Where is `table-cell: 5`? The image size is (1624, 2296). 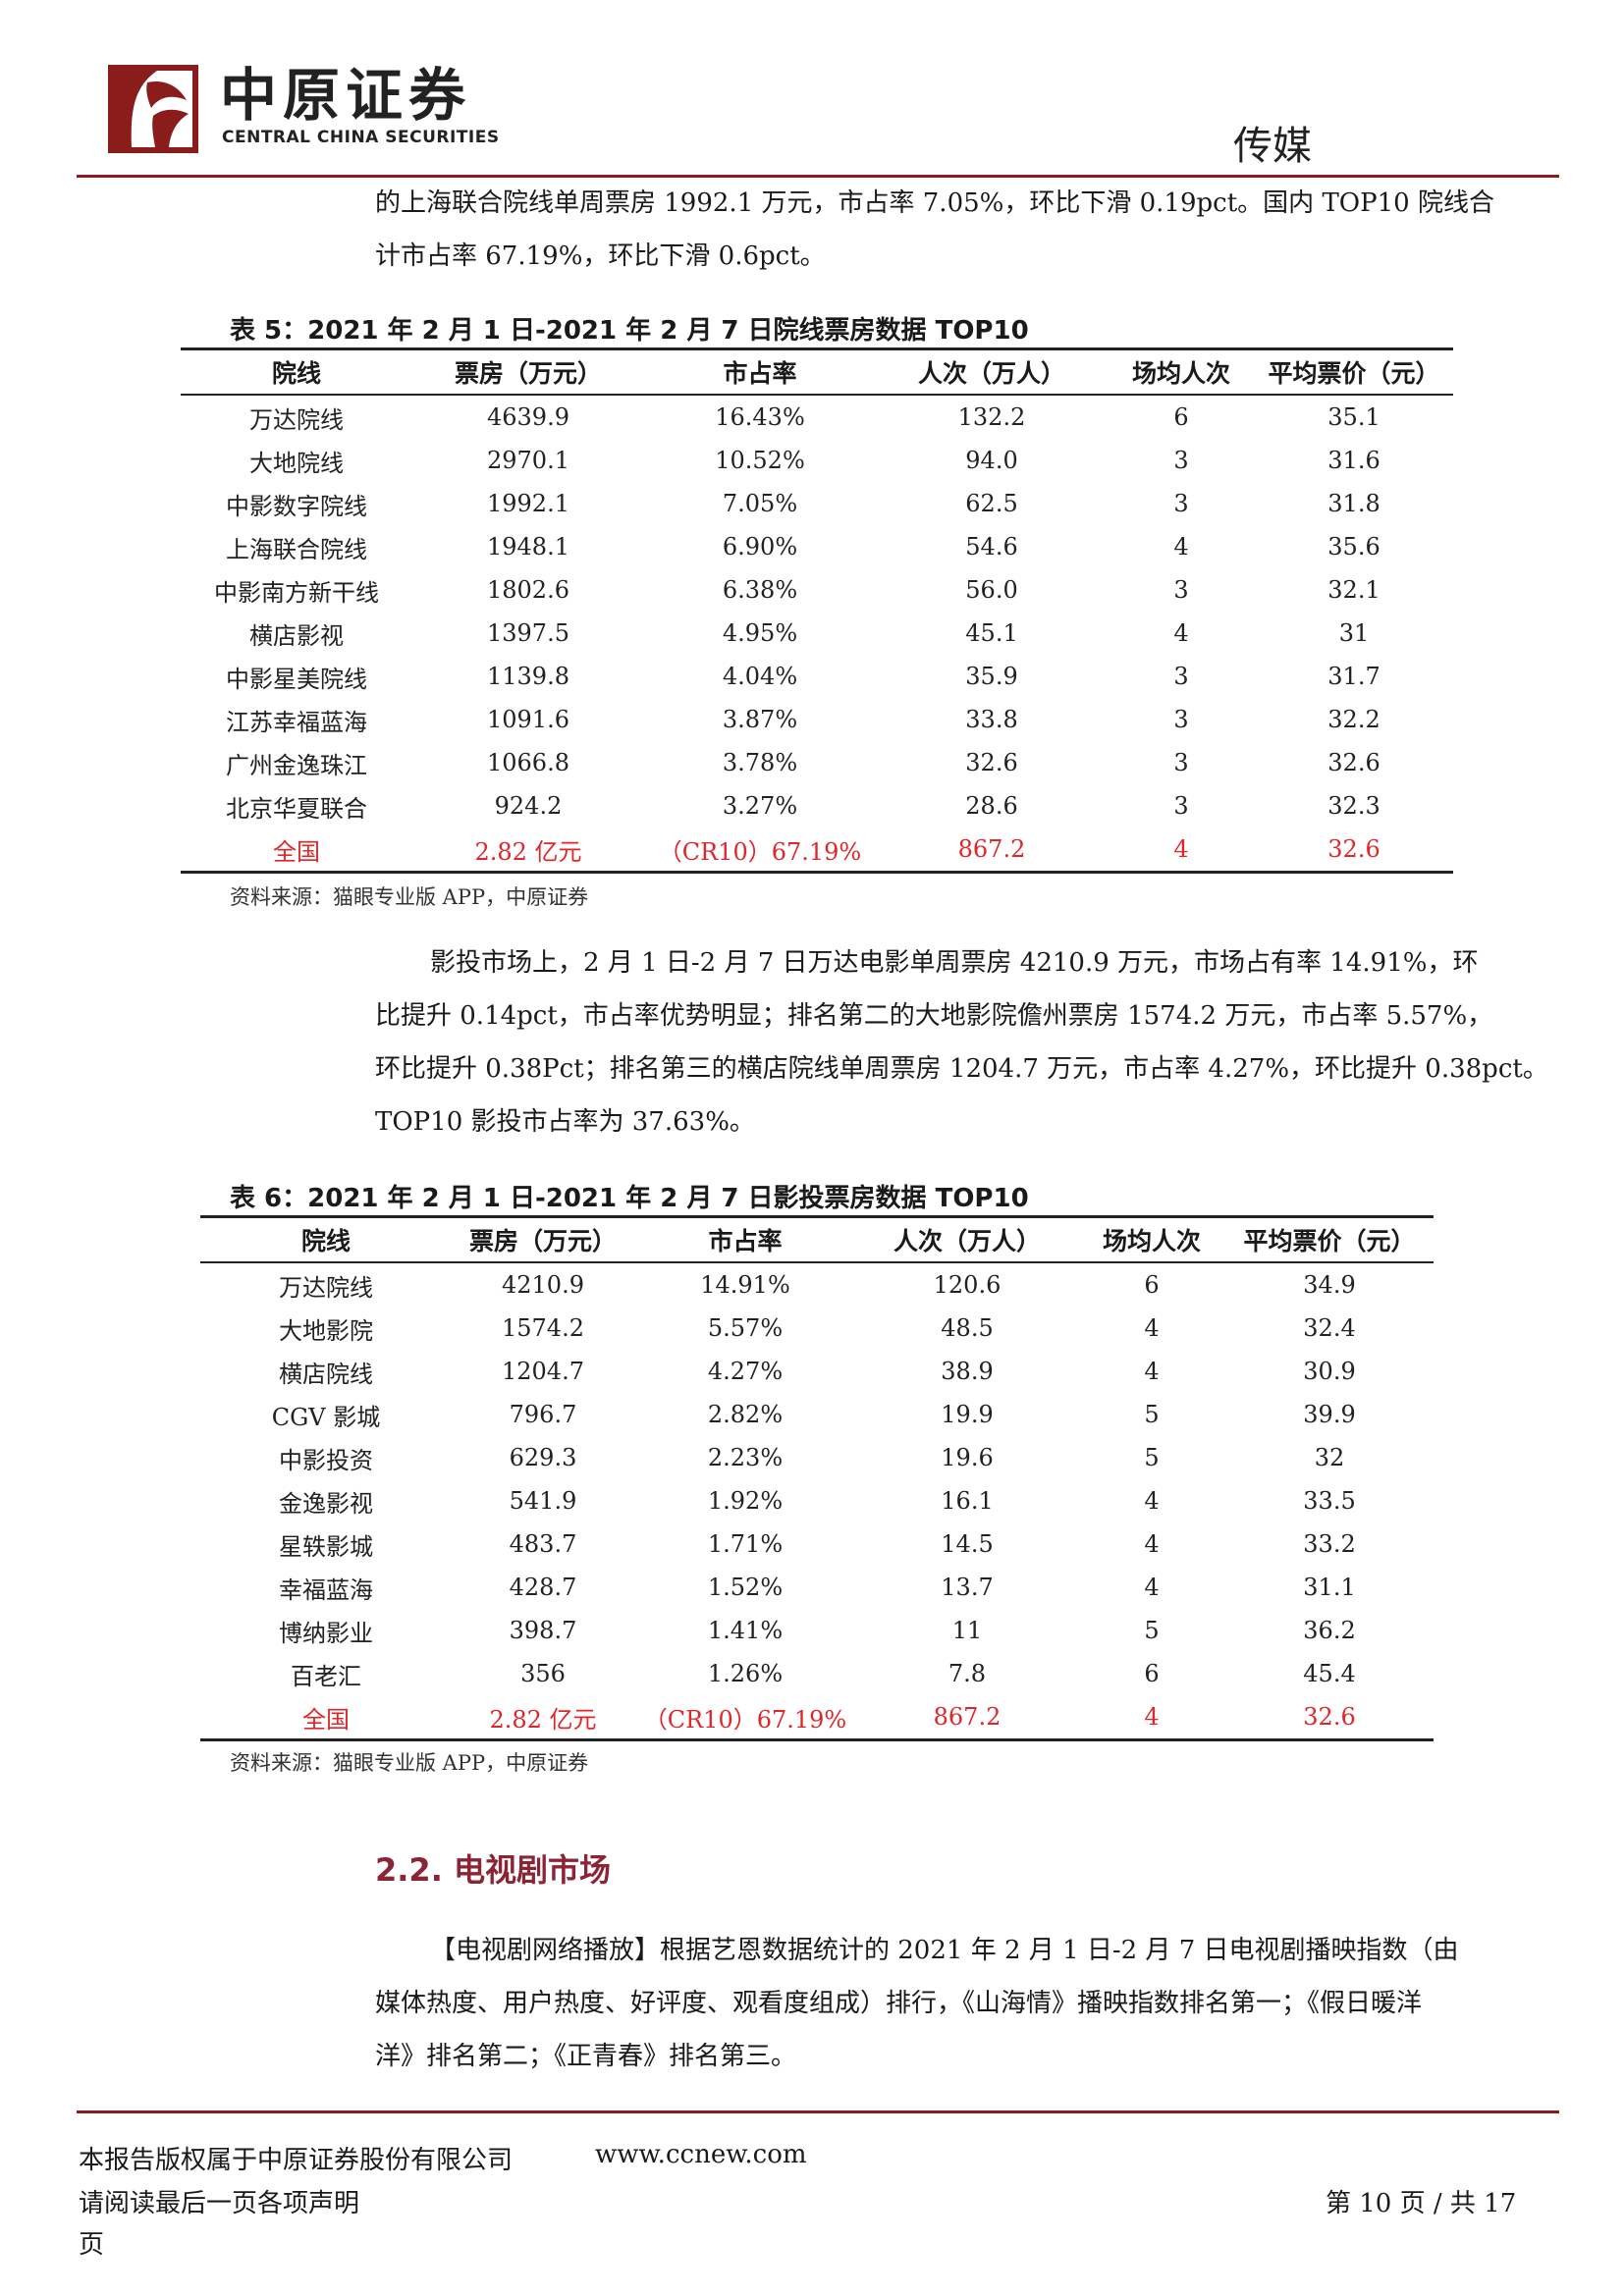 table-cell: 5 is located at coordinates (1152, 1457).